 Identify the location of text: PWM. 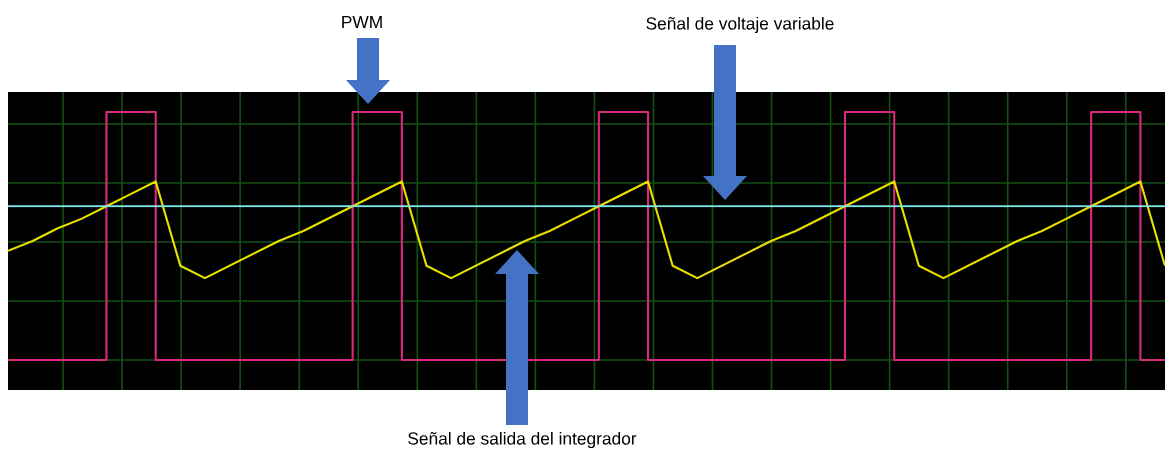
(362, 22).